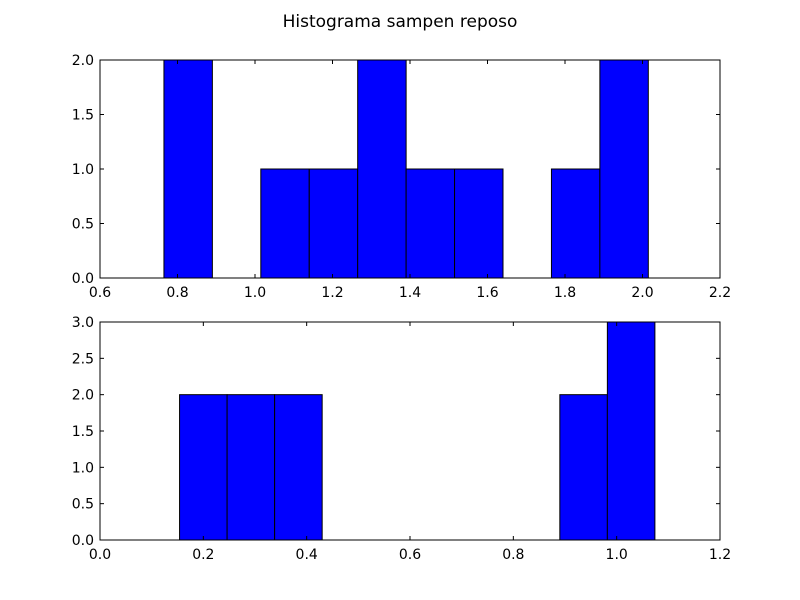 The height and width of the screenshot is (600, 800). I want to click on top-y-tick-label: 1.5, so click(83, 116).